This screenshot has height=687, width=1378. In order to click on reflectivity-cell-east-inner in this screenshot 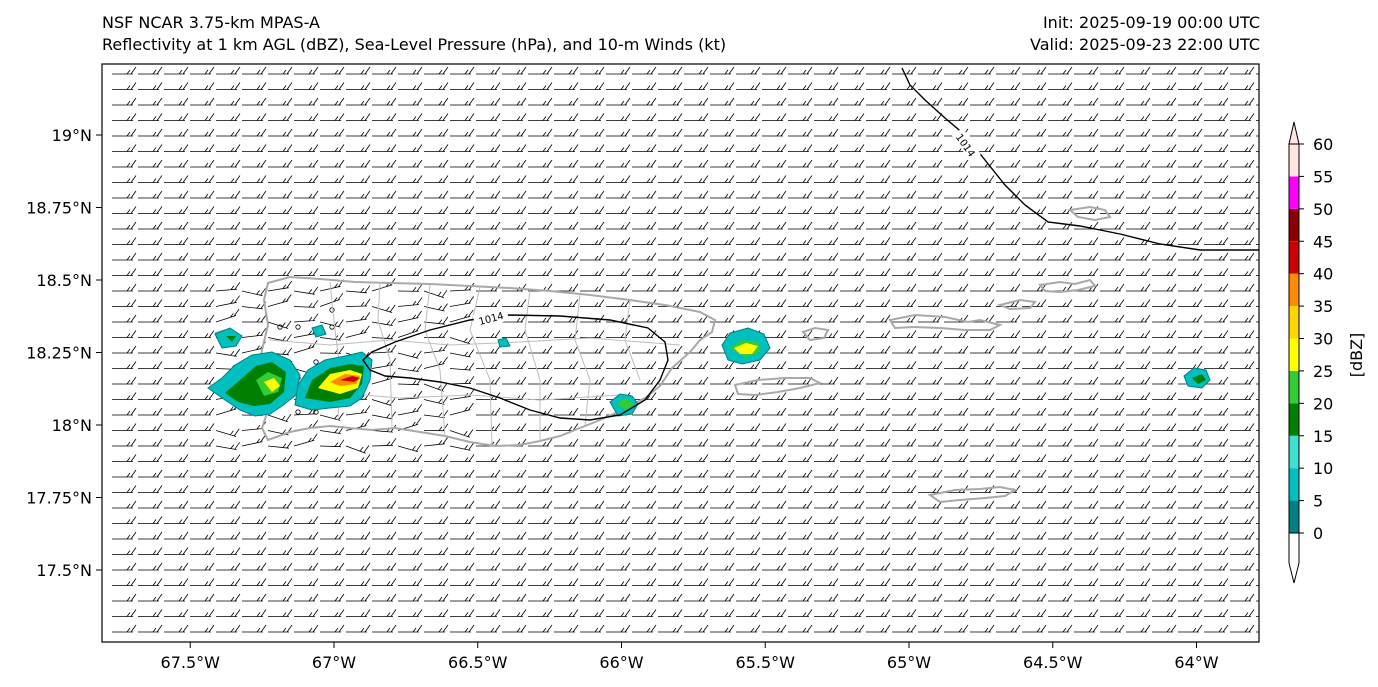, I will do `click(746, 348)`.